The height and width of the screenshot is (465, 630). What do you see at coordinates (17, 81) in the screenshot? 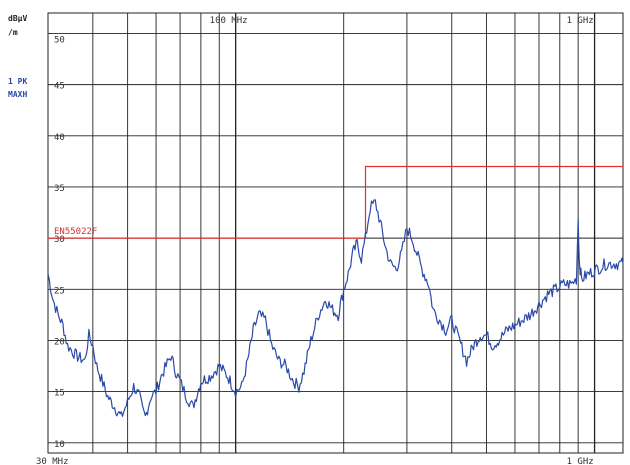
I see `detector-label: 1 PK` at bounding box center [17, 81].